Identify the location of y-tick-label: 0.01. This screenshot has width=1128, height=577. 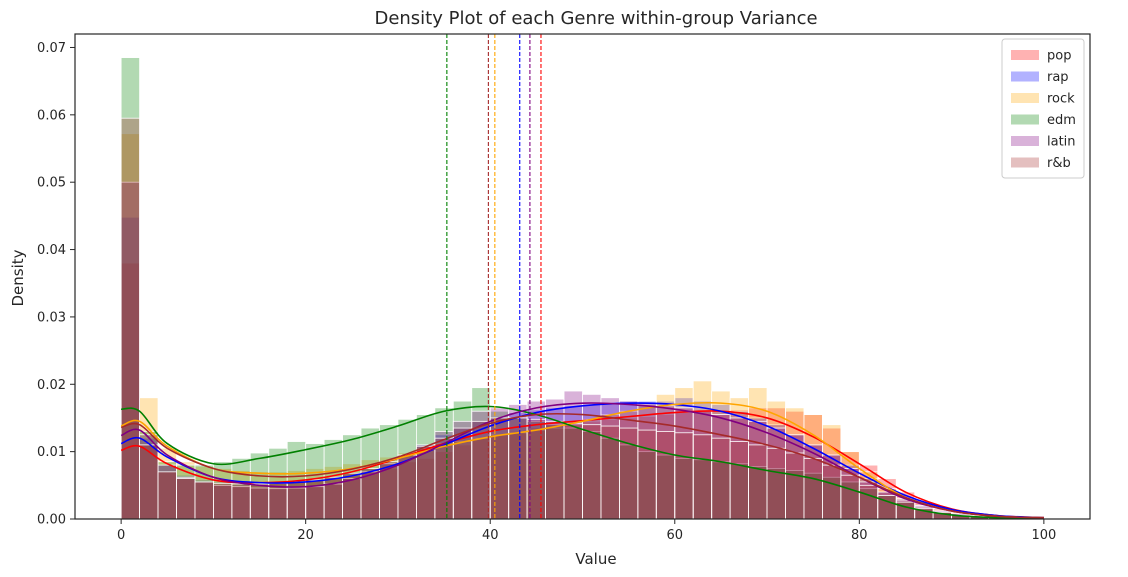
(51, 452).